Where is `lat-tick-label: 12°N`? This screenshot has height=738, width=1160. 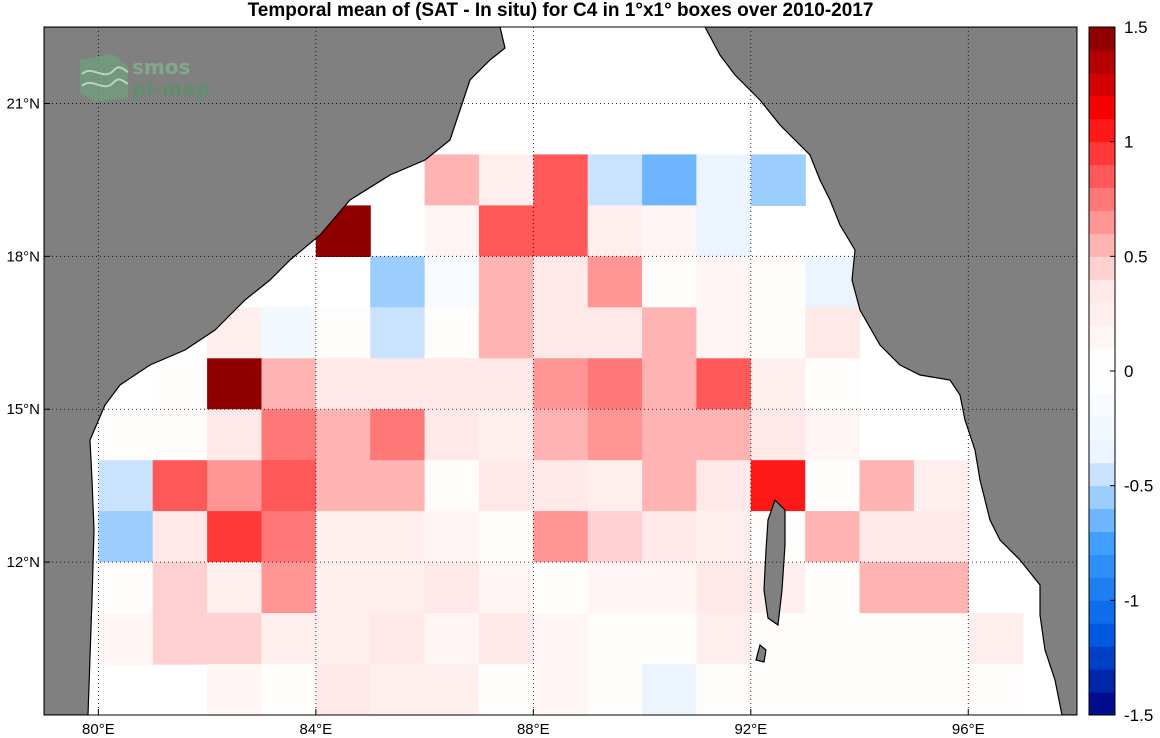
lat-tick-label: 12°N is located at coordinates (23, 562).